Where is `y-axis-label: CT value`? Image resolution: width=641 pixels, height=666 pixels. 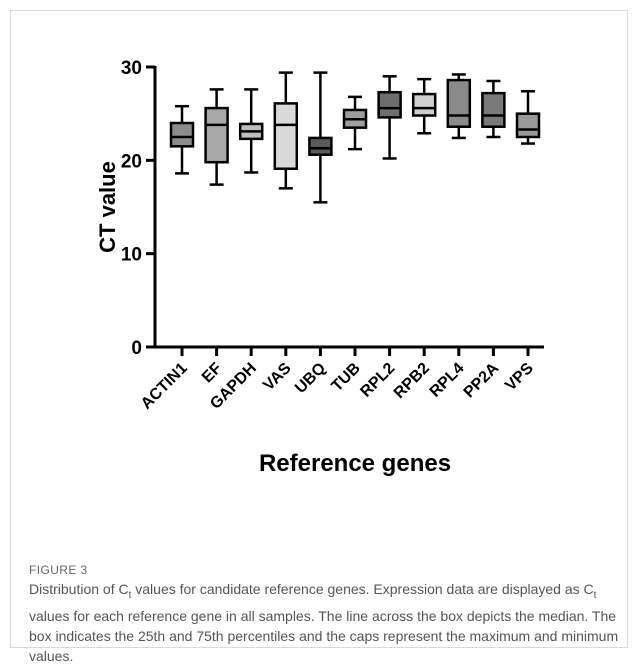 y-axis-label: CT value is located at coordinates (107, 207).